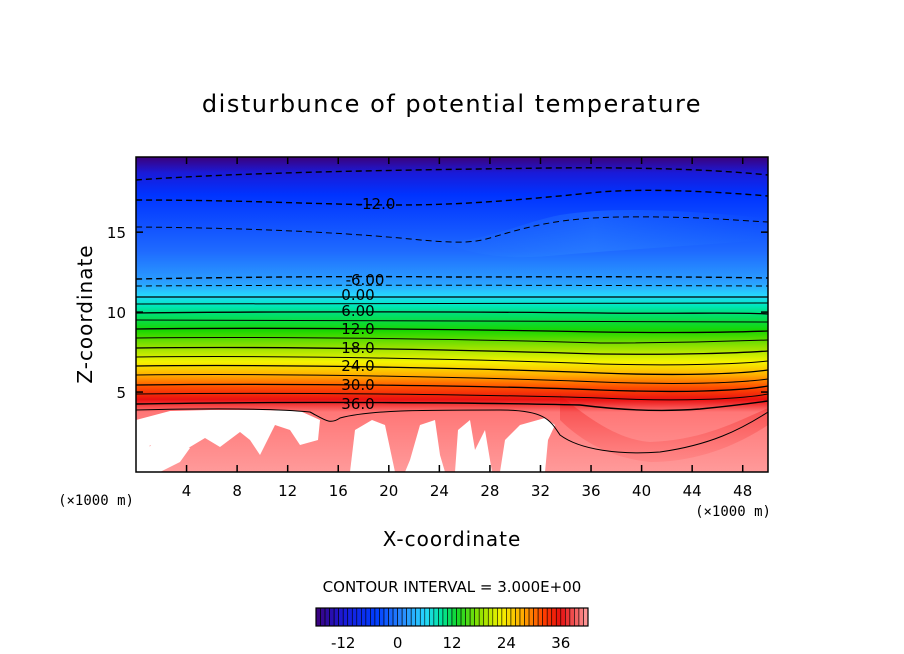  What do you see at coordinates (692, 491) in the screenshot?
I see `x-tick-label: 44` at bounding box center [692, 491].